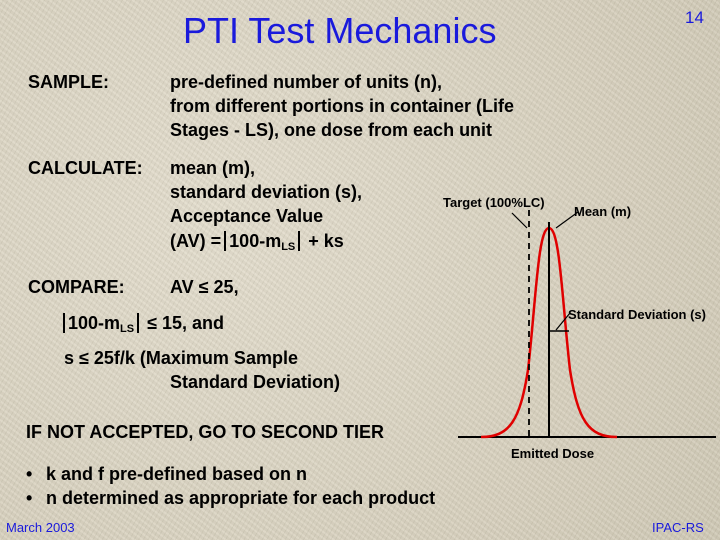  I want to click on sd-leader-line, so click(563, 321).